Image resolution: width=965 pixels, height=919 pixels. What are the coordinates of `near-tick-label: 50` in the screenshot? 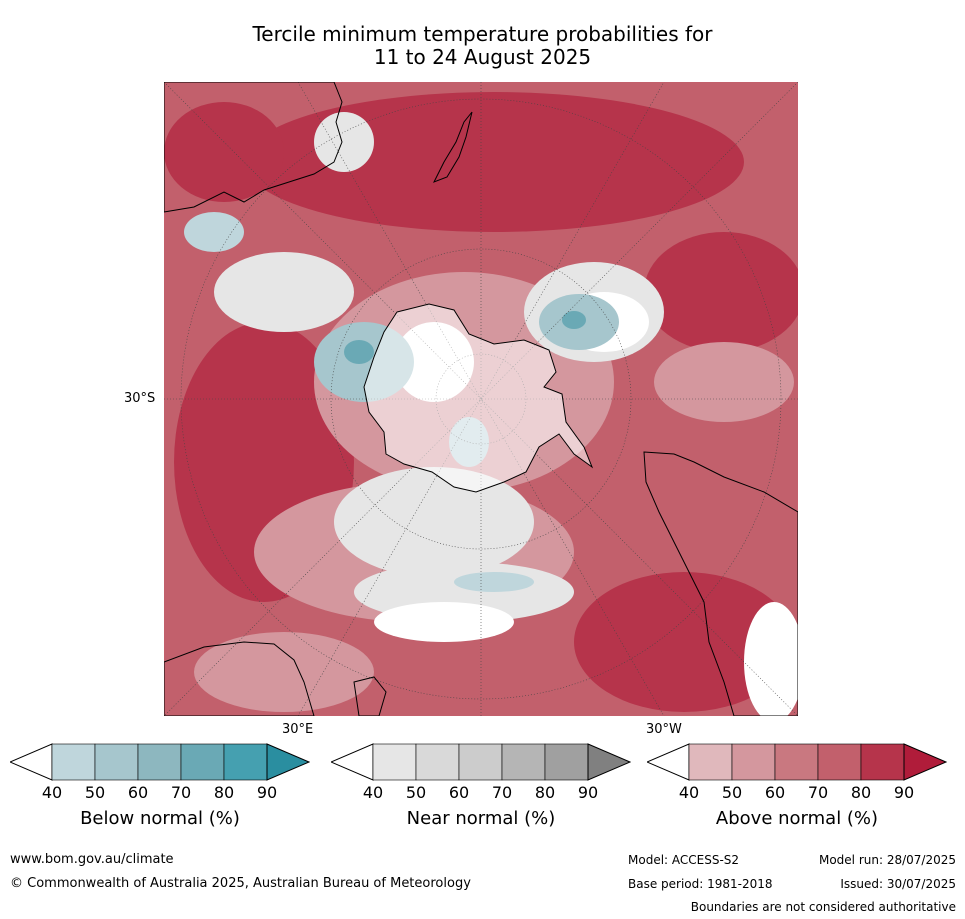 It's located at (416, 792).